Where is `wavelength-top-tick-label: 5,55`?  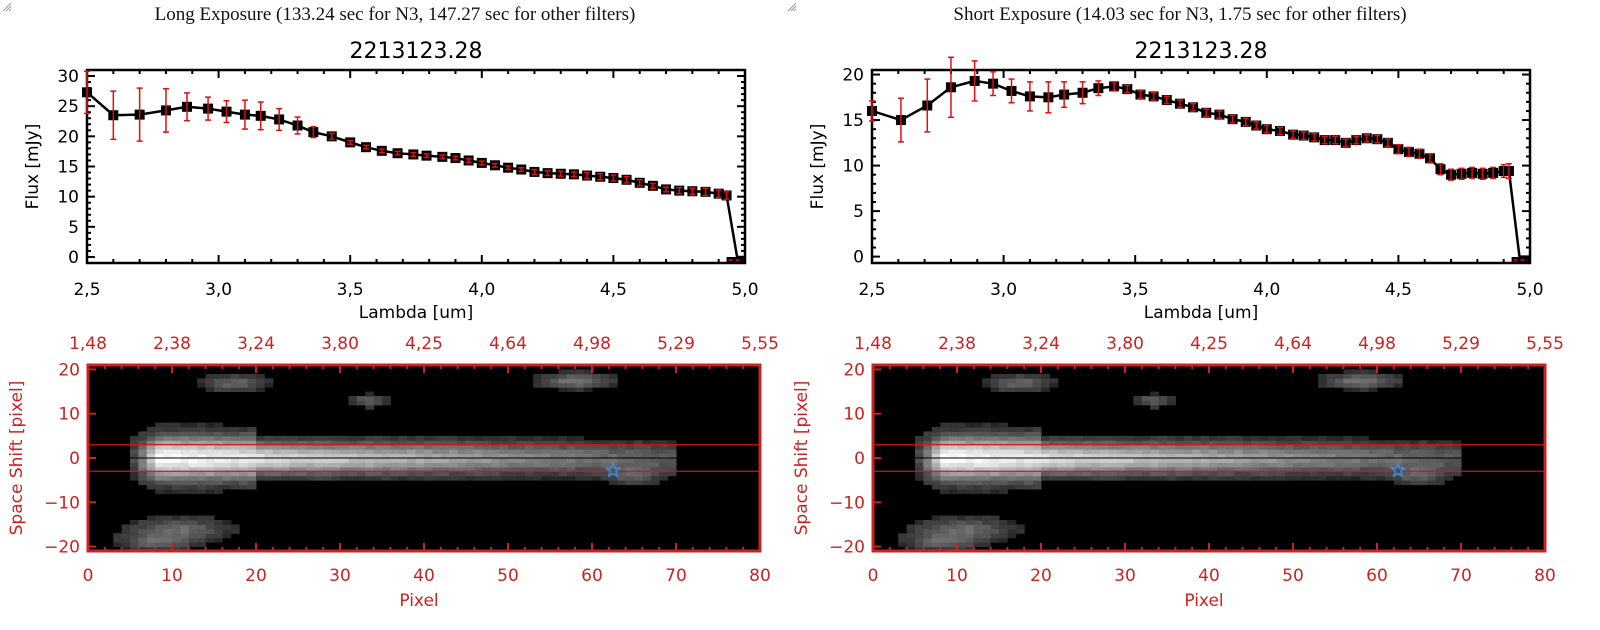
wavelength-top-tick-label: 5,55 is located at coordinates (760, 344).